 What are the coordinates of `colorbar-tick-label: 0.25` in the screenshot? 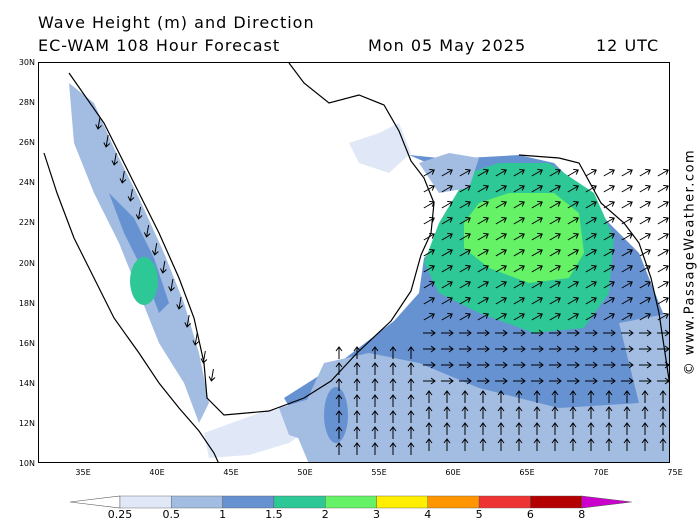 It's located at (120, 514).